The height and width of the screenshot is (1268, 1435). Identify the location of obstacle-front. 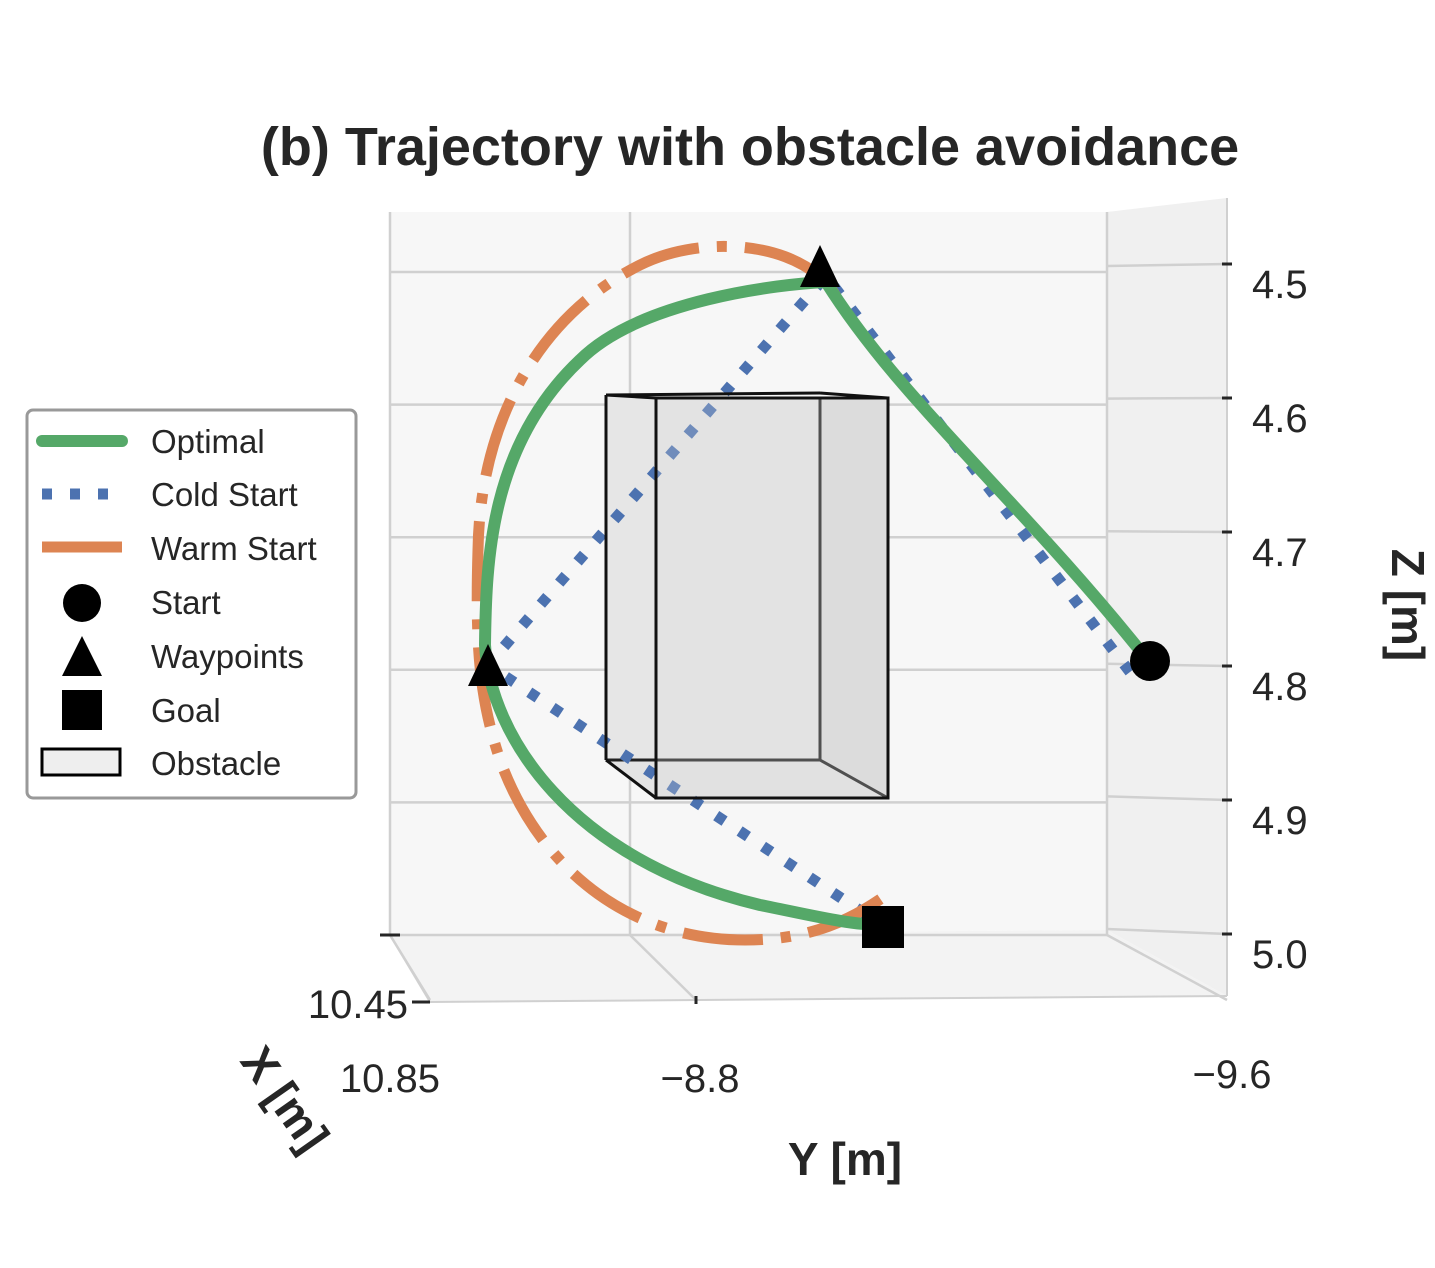
(747, 595).